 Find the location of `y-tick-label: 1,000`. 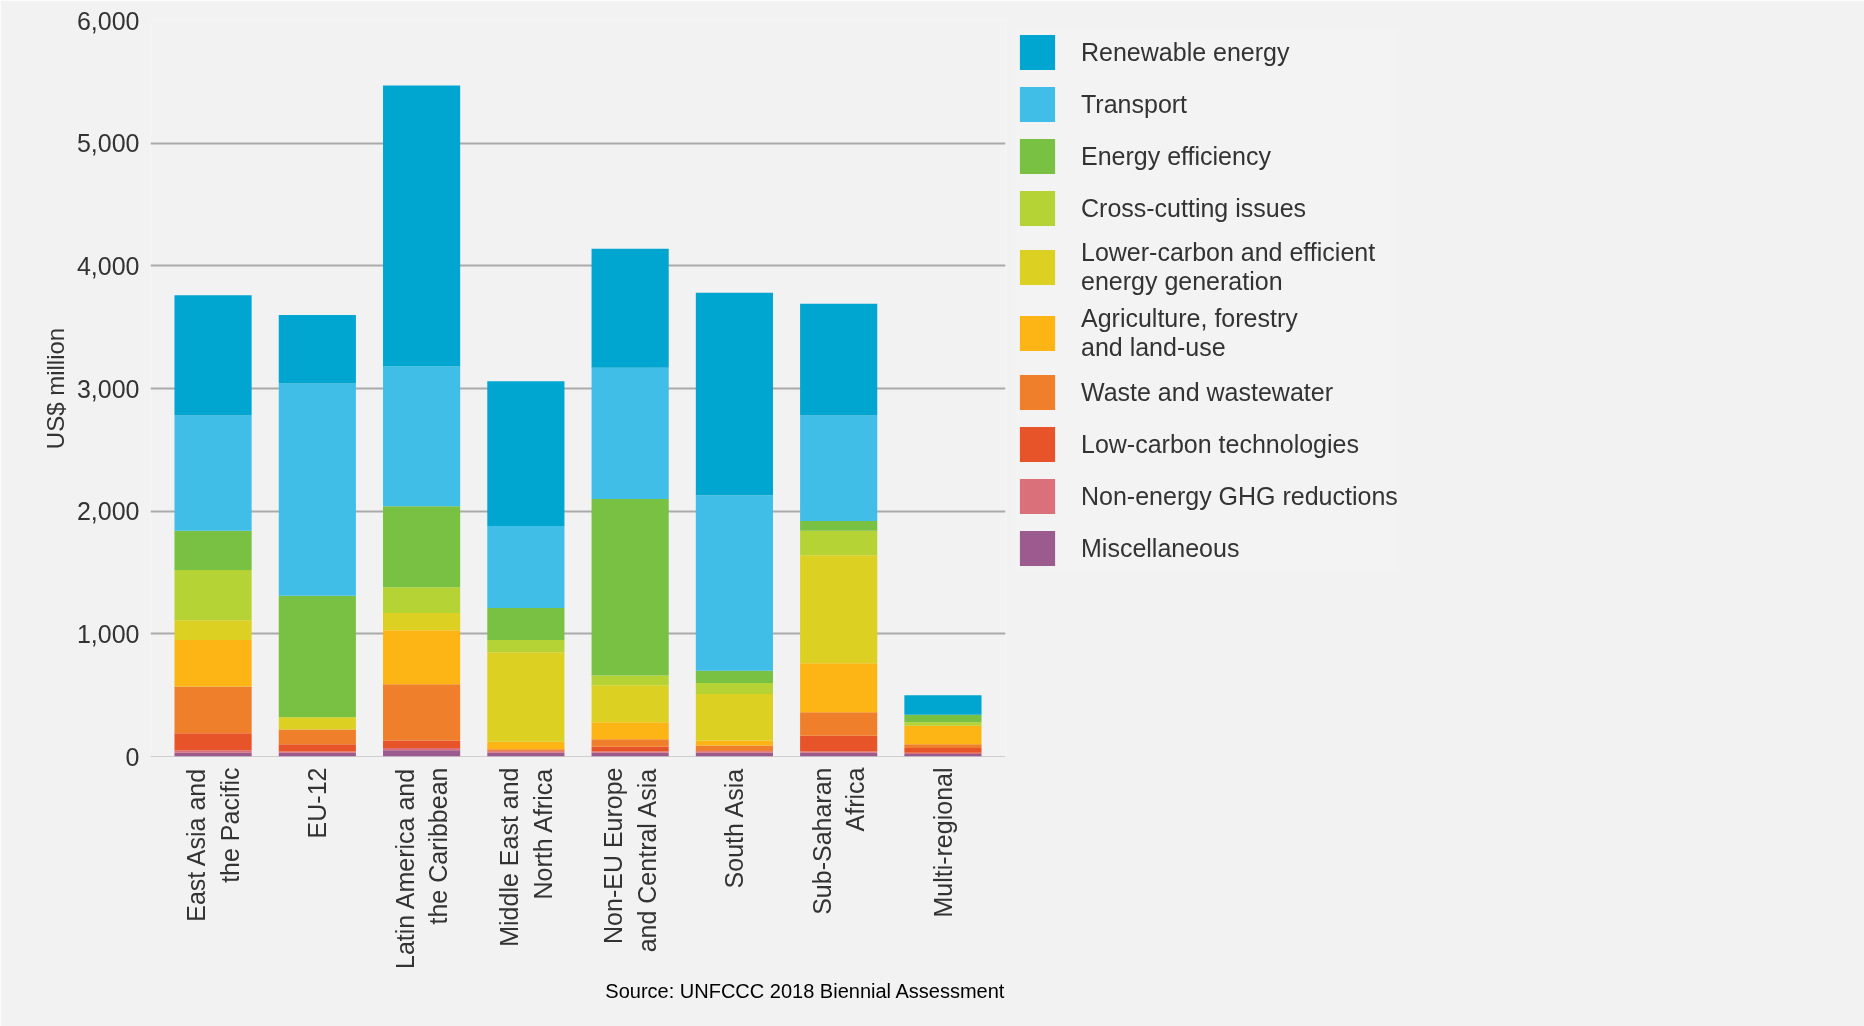

y-tick-label: 1,000 is located at coordinates (108, 633).